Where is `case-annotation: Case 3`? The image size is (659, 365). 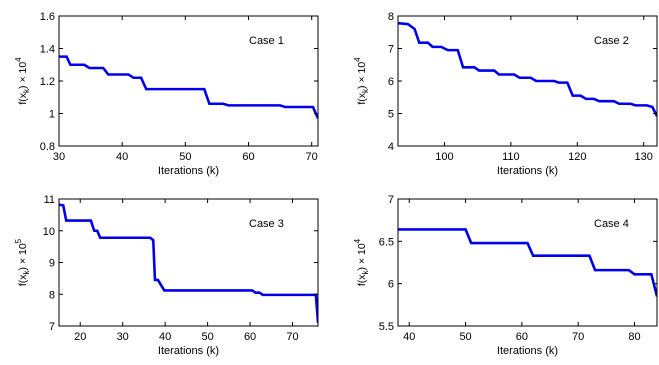
case-annotation: Case 3 is located at coordinates (266, 224).